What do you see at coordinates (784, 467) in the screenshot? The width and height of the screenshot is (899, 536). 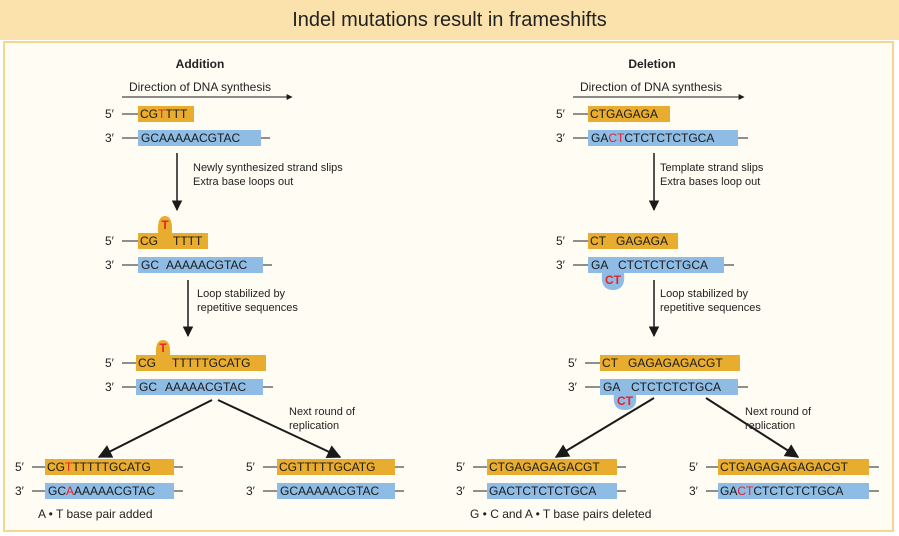 I see `new-strand-seq: CTGAGAGAGAGACGT` at bounding box center [784, 467].